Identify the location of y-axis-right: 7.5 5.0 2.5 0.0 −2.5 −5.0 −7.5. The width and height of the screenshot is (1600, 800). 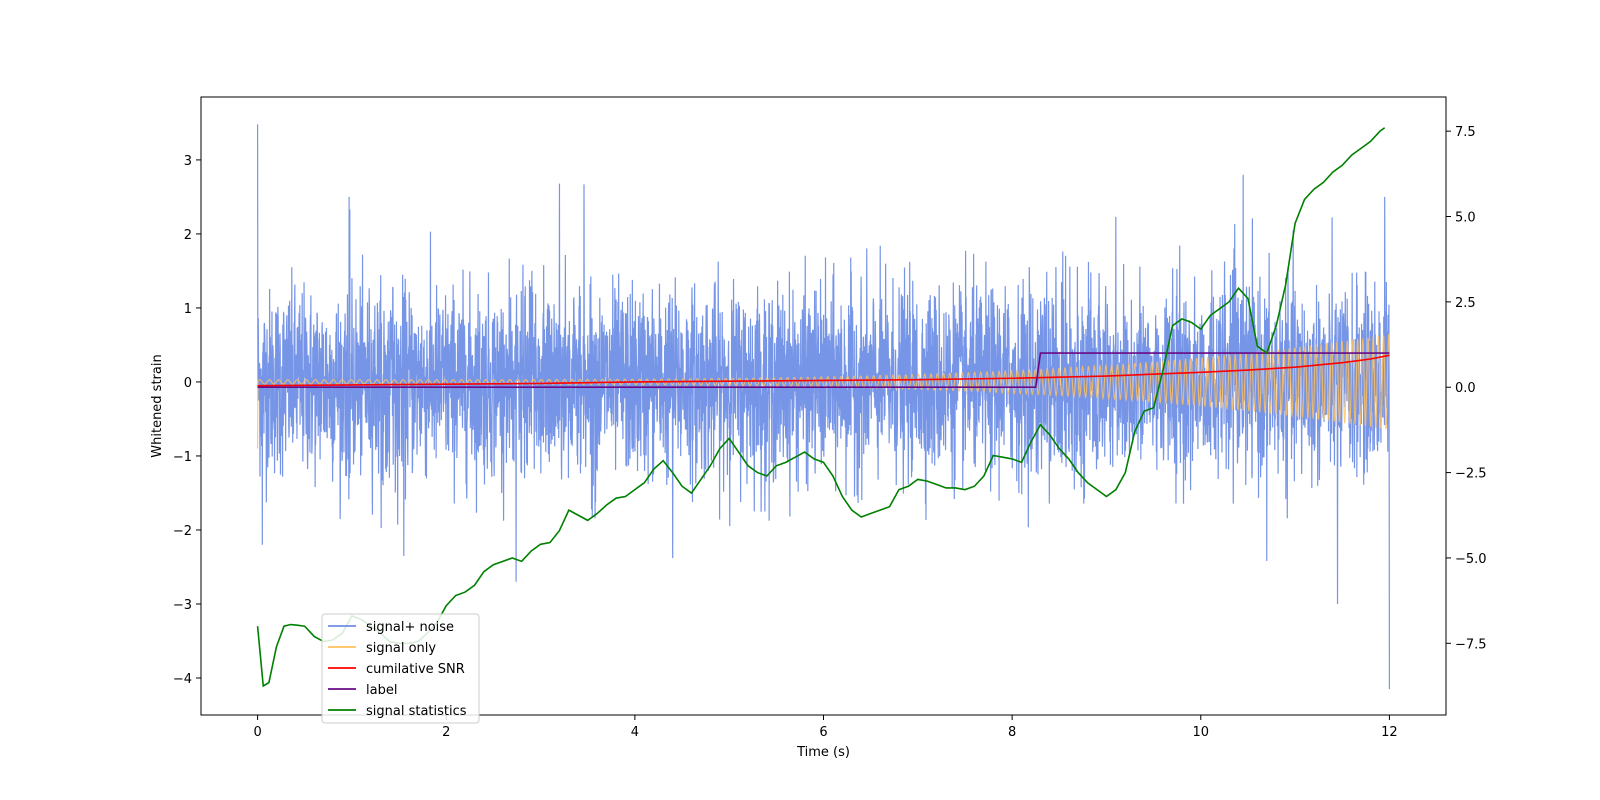
(1466, 388).